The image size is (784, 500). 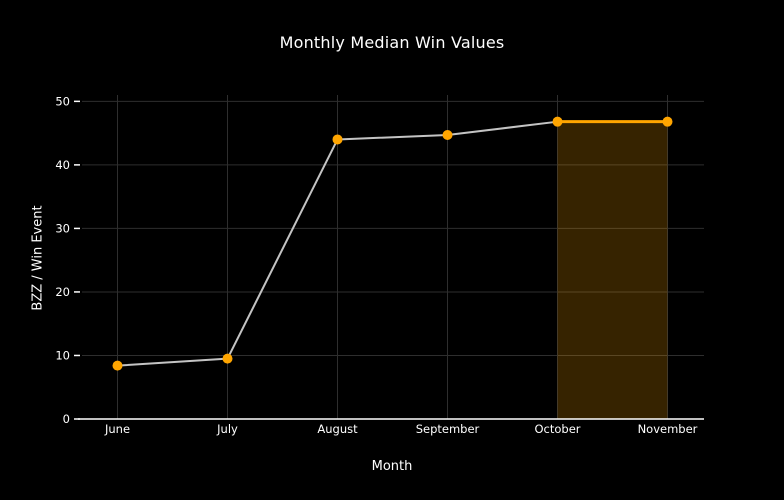 What do you see at coordinates (62, 292) in the screenshot?
I see `y-tick-label-20: 20` at bounding box center [62, 292].